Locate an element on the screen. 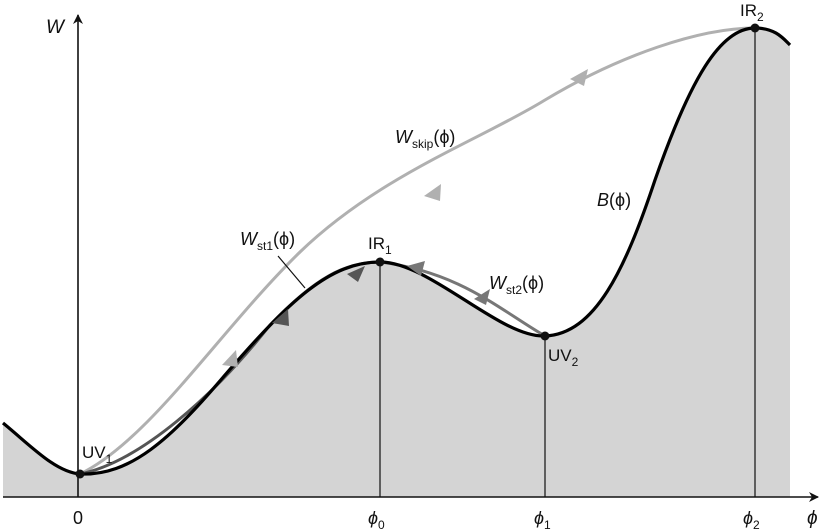  point-ir2 is located at coordinates (755, 28).